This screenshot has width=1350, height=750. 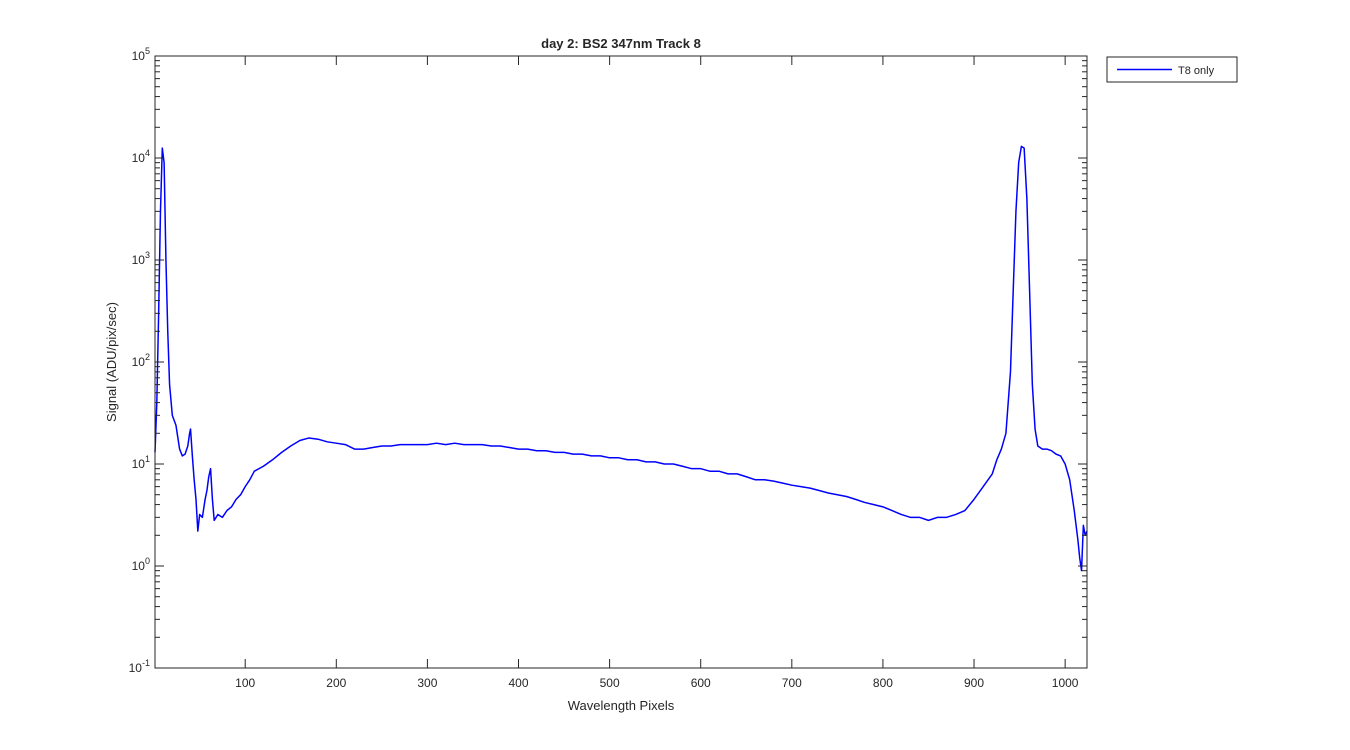 What do you see at coordinates (141, 564) in the screenshot?
I see `y-tick-label: 10⁰` at bounding box center [141, 564].